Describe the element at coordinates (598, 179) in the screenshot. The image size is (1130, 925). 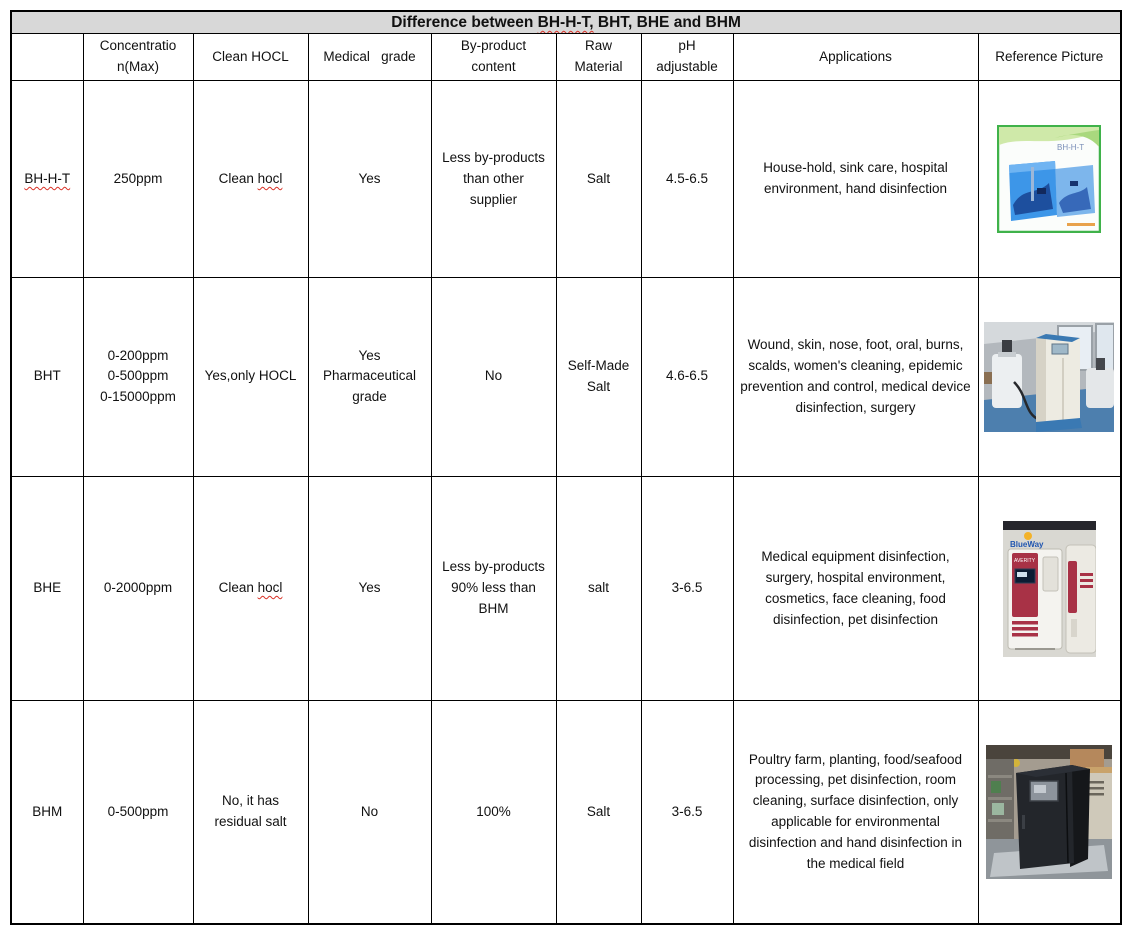
I see `cell-bhht-raw: Salt` at that location.